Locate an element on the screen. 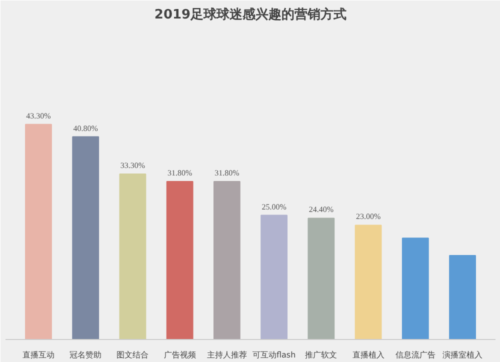 Image resolution: width=500 pixels, height=362 pixels. chart-title: 2019足球球迷感兴趣的营销方式 is located at coordinates (250, 14).